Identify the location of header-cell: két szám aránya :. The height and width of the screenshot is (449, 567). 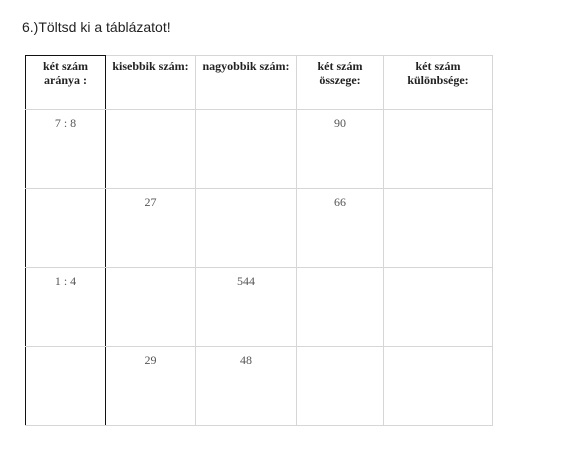
(65, 82).